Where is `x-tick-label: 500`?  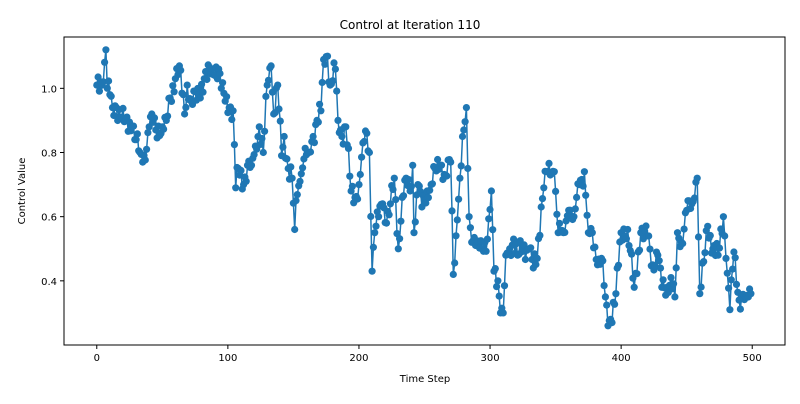 x-tick-label: 500 is located at coordinates (752, 358).